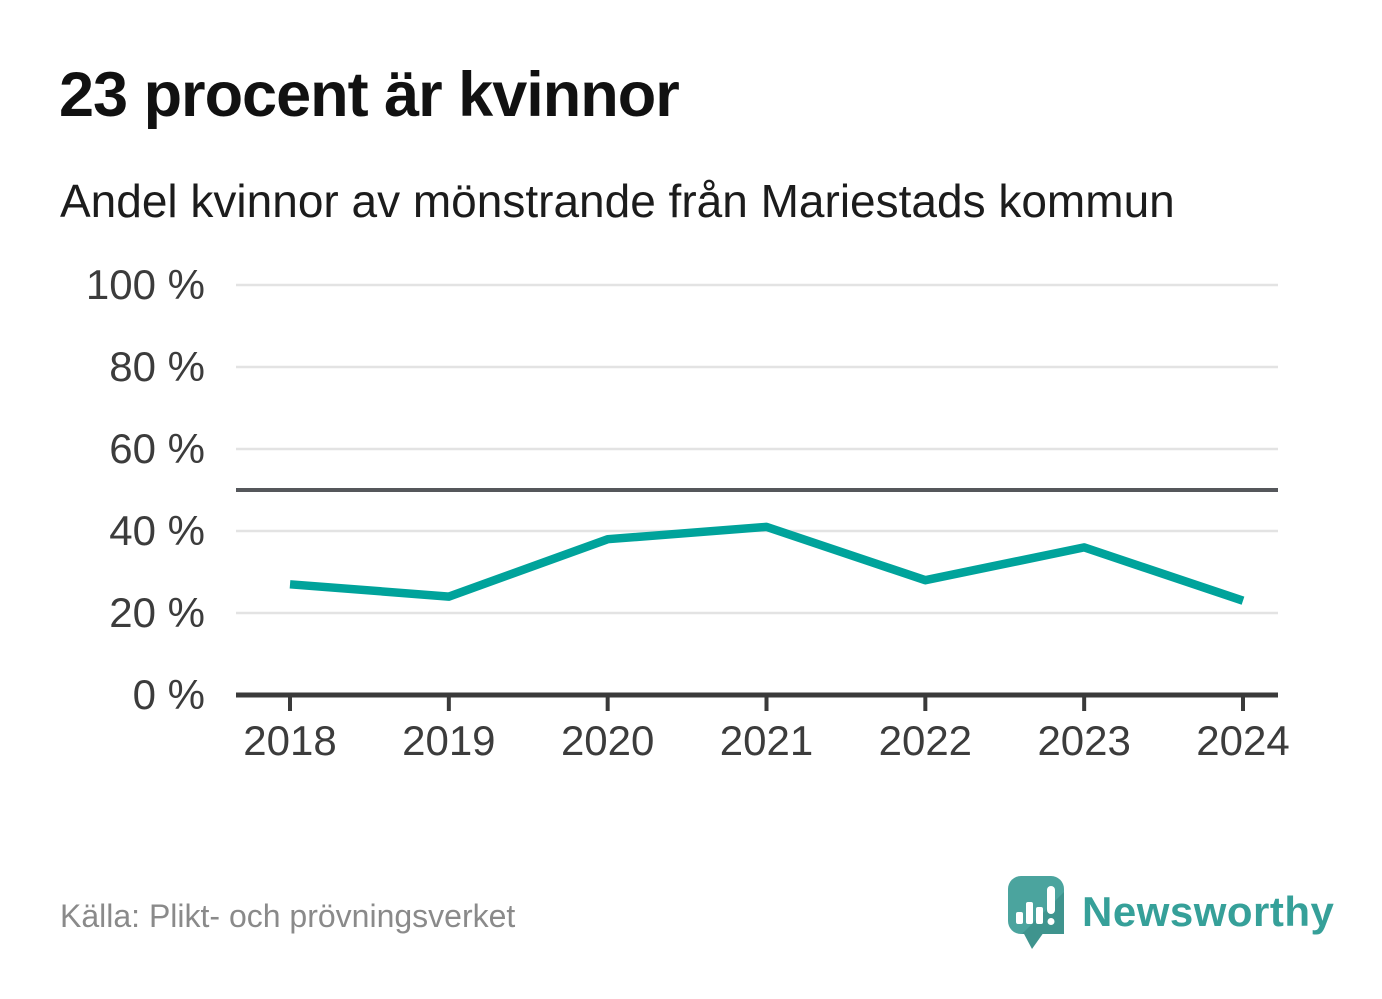  I want to click on source-note: Källa: Plikt- och prövningsverket, so click(288, 916).